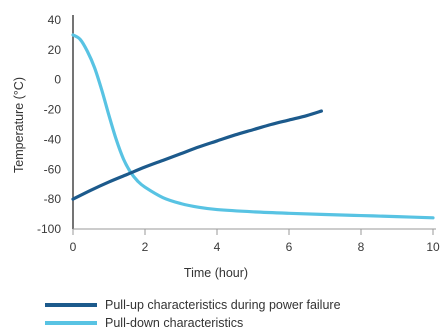 Image resolution: width=440 pixels, height=332 pixels. What do you see at coordinates (361, 247) in the screenshot?
I see `x-tick-label: 8` at bounding box center [361, 247].